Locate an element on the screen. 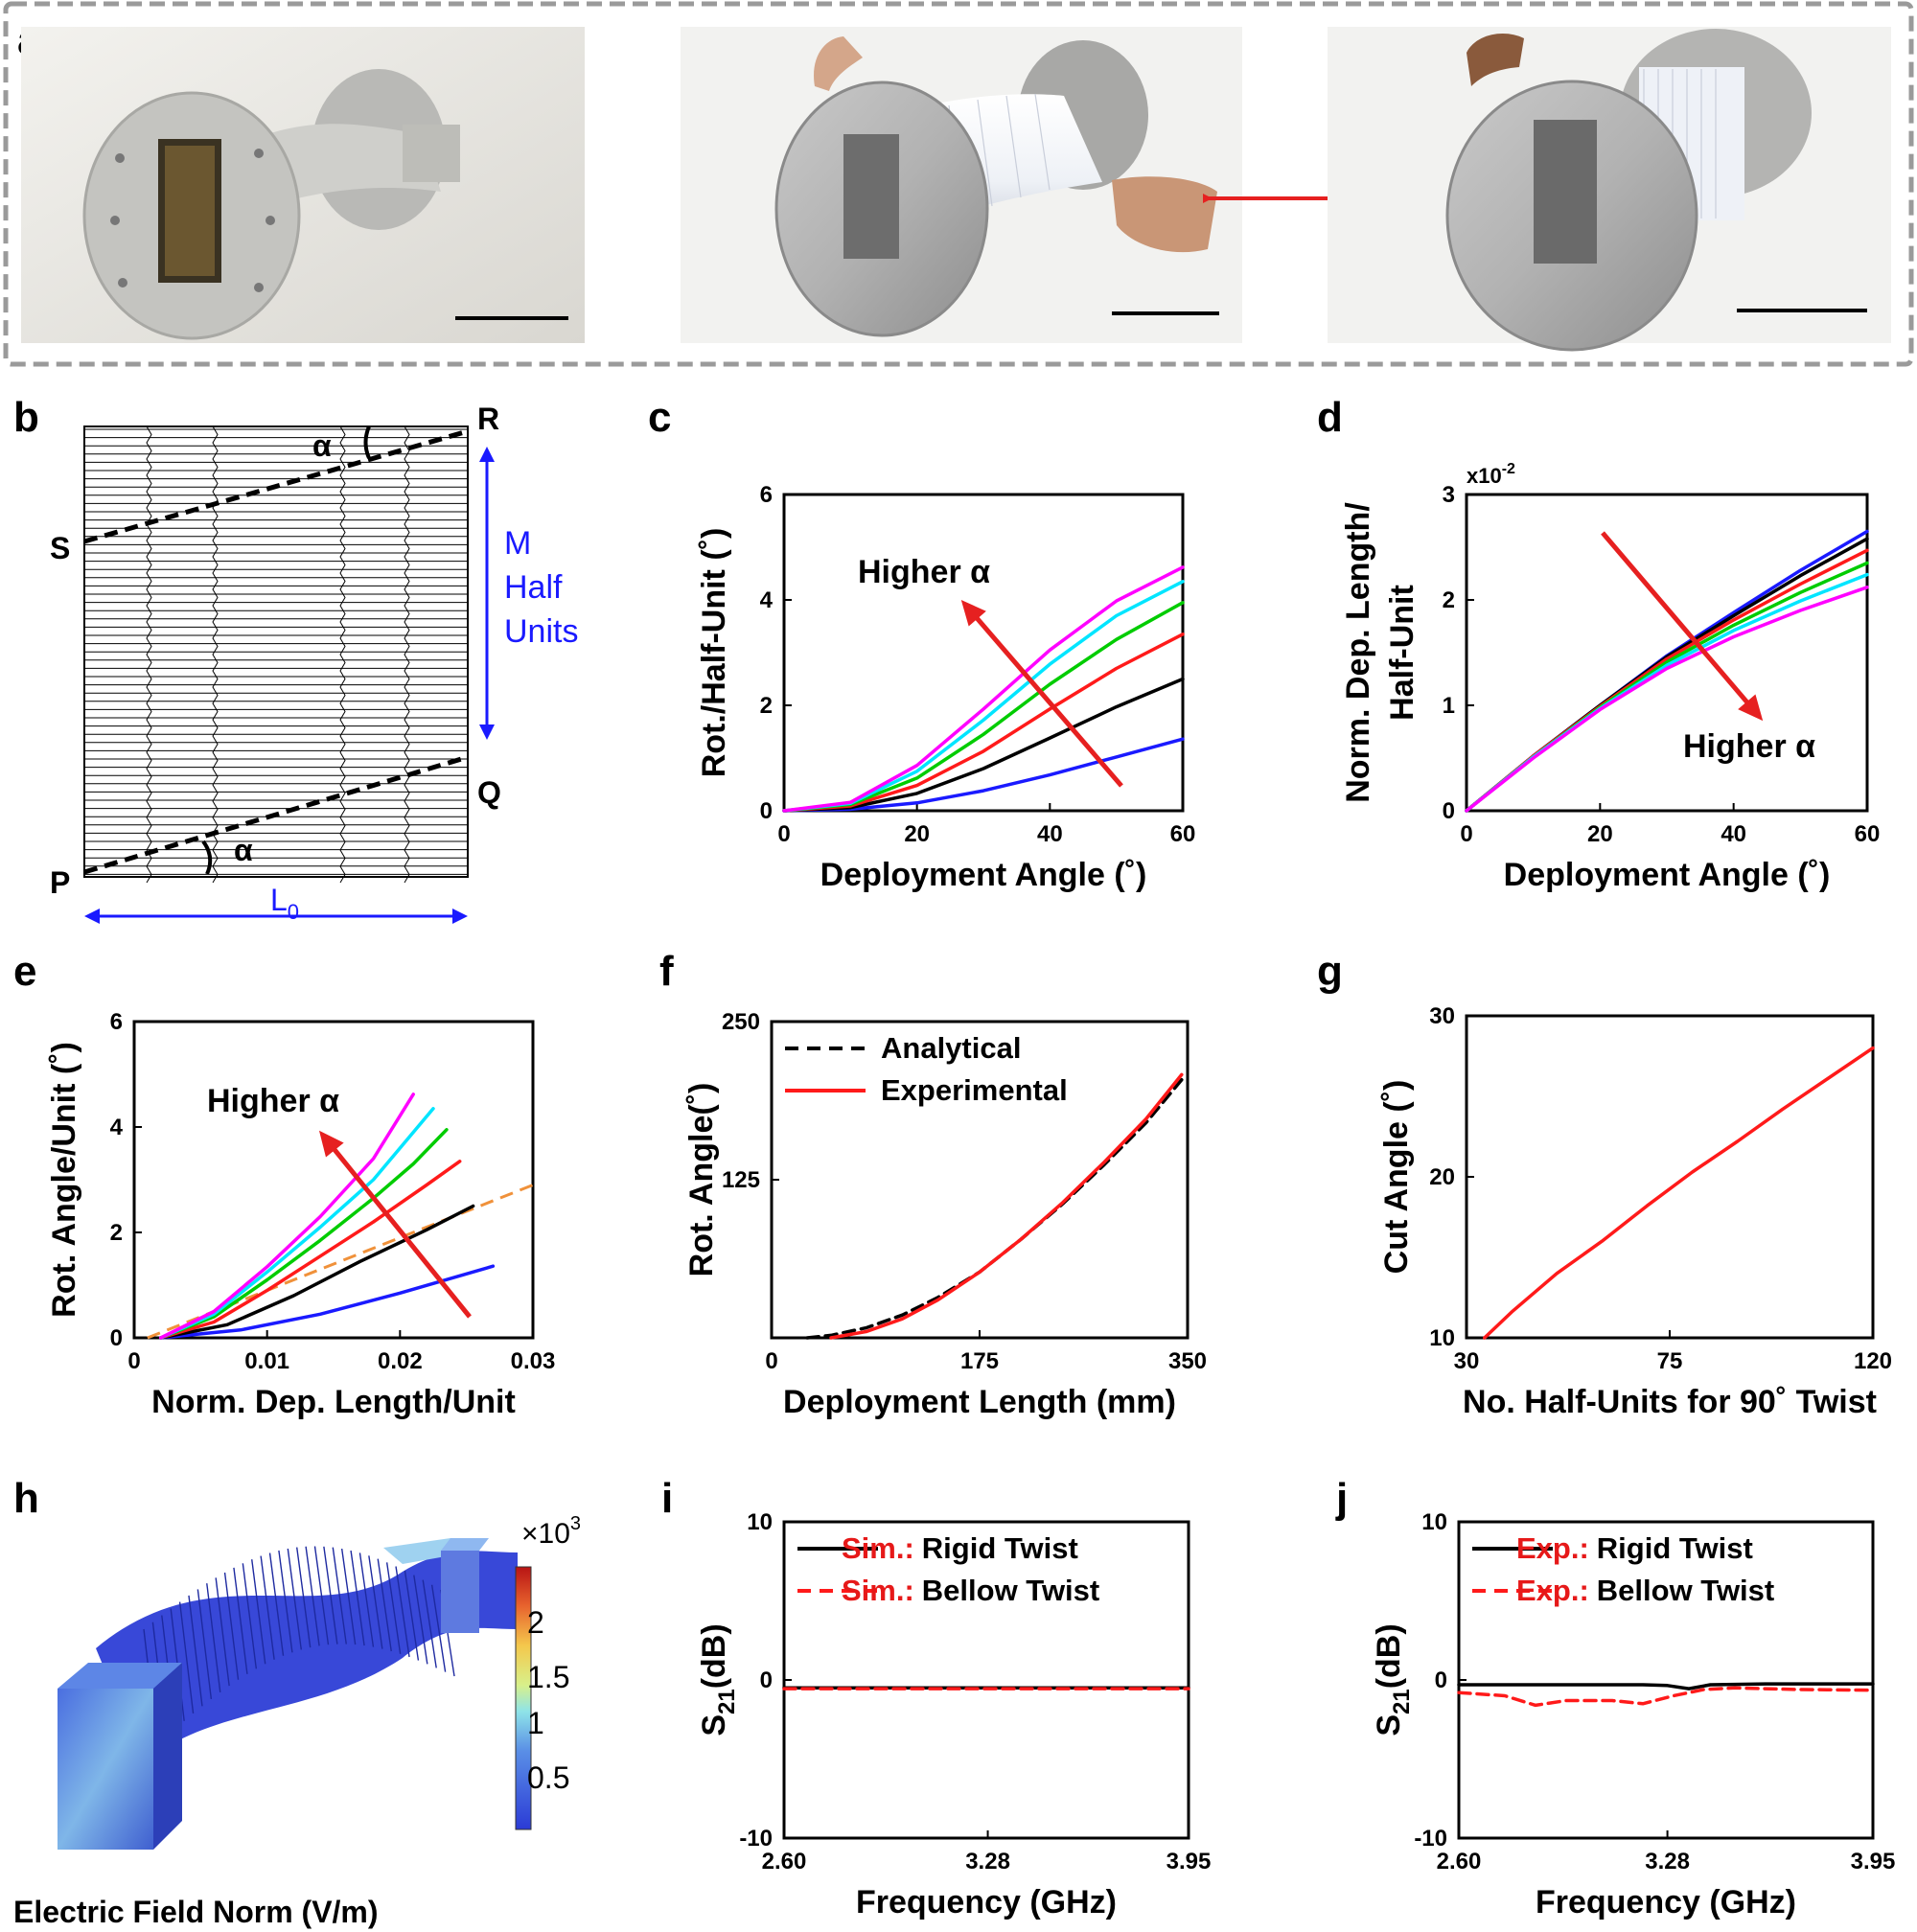  x-tick-label: 350 is located at coordinates (1187, 1361).